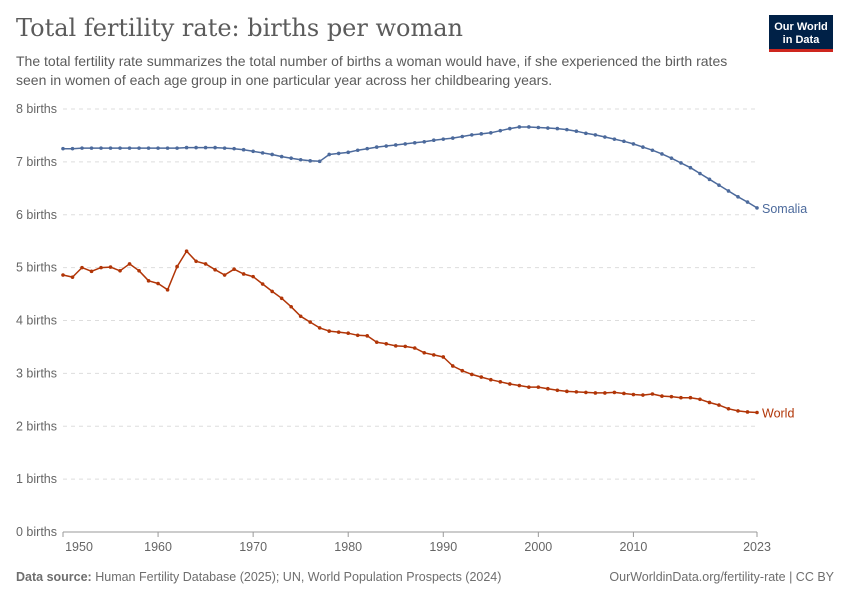  I want to click on series-label-world: World, so click(778, 414).